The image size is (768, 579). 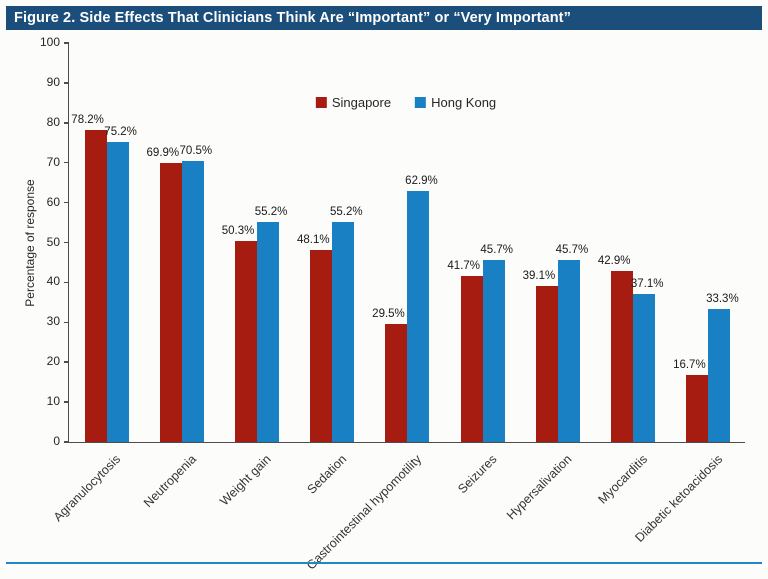 What do you see at coordinates (169, 481) in the screenshot?
I see `x-axis-tick-label: Neutropenia` at bounding box center [169, 481].